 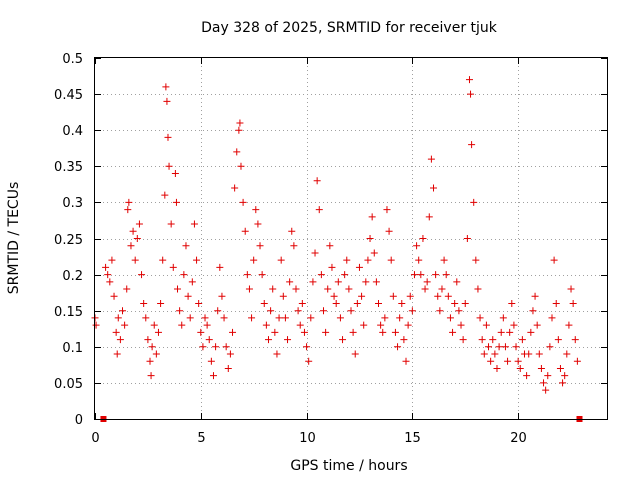 What do you see at coordinates (72, 348) in the screenshot?
I see `y-tick-label: 0.1` at bounding box center [72, 348].